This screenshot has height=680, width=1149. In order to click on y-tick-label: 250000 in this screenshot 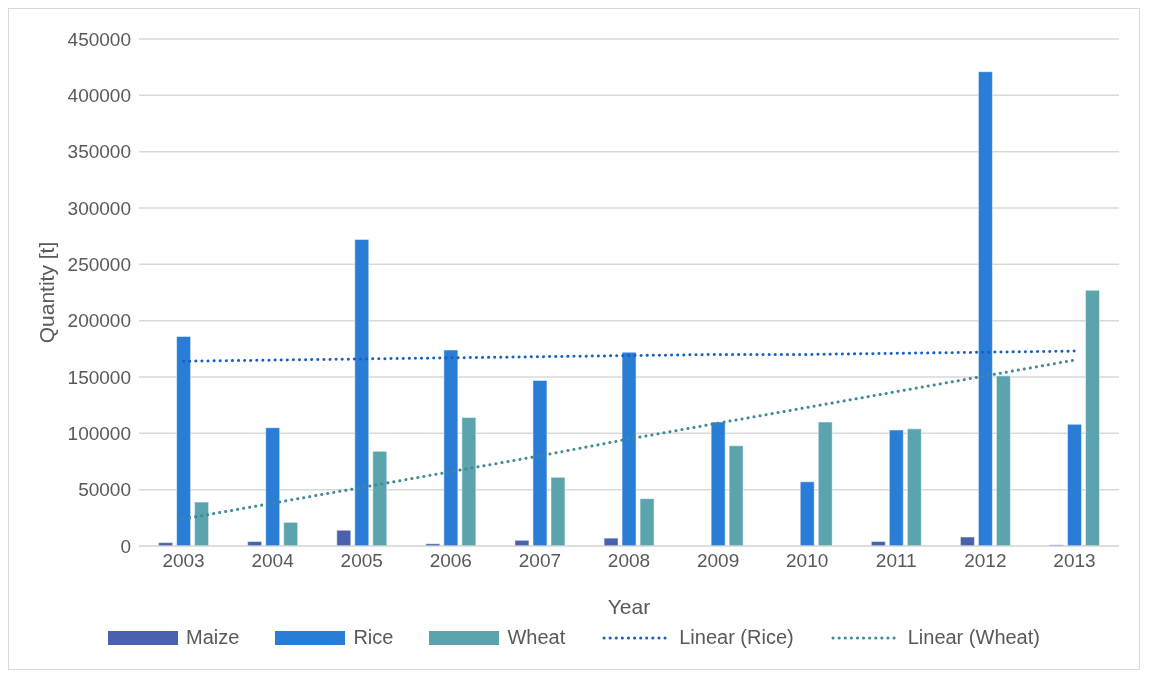, I will do `click(99, 265)`.